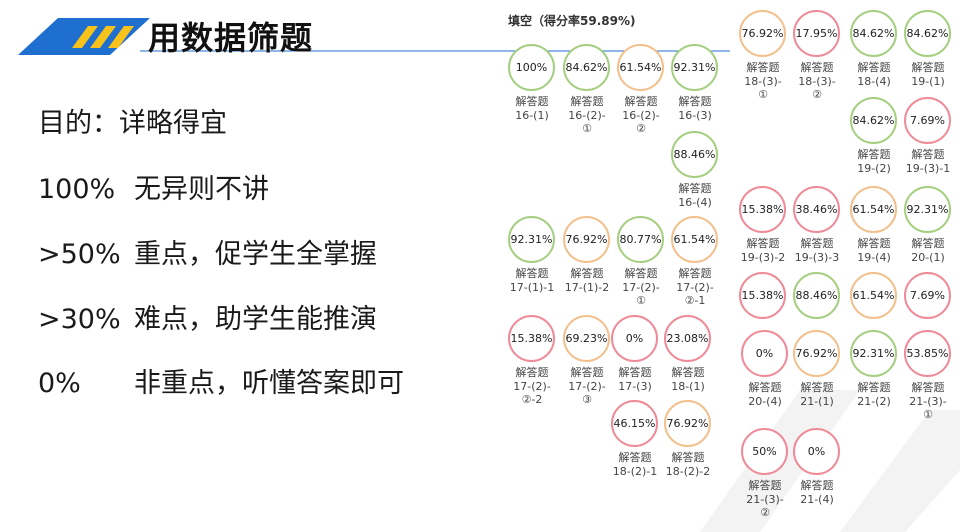  I want to click on question-label: 解答题 21-(3)- ①, so click(928, 401).